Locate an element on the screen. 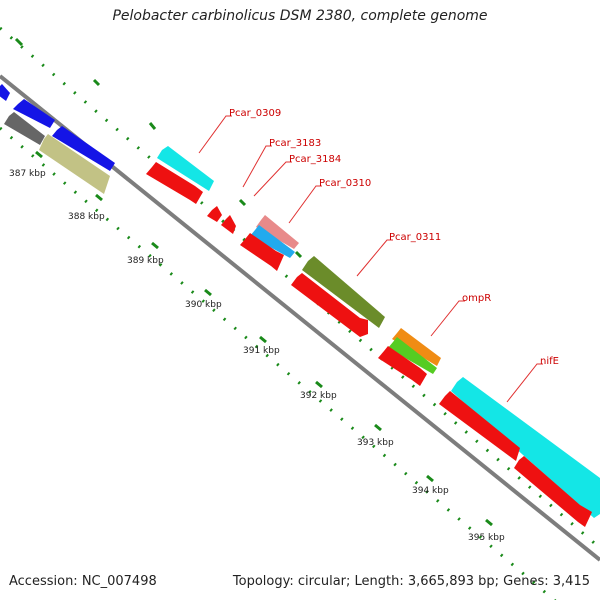 This screenshot has width=600, height=600. gene-label-Pcar-3184: Pcar_3184 is located at coordinates (315, 159).